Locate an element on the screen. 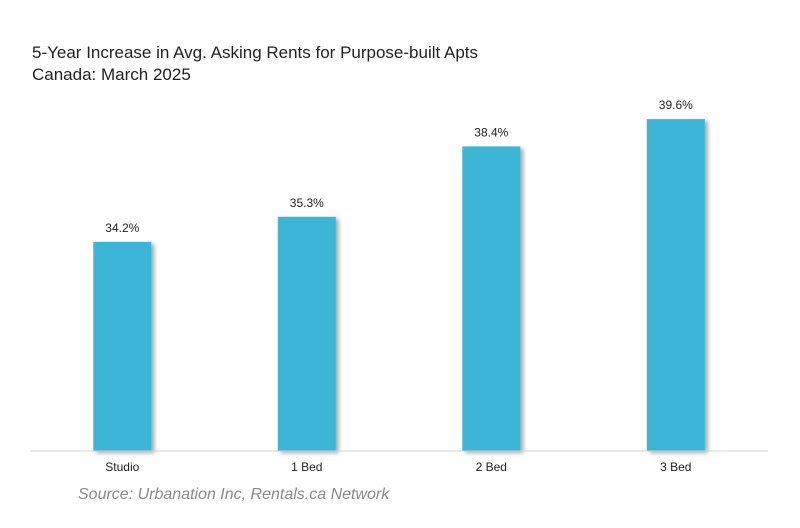 The height and width of the screenshot is (528, 800). bar-3-bed is located at coordinates (675, 285).